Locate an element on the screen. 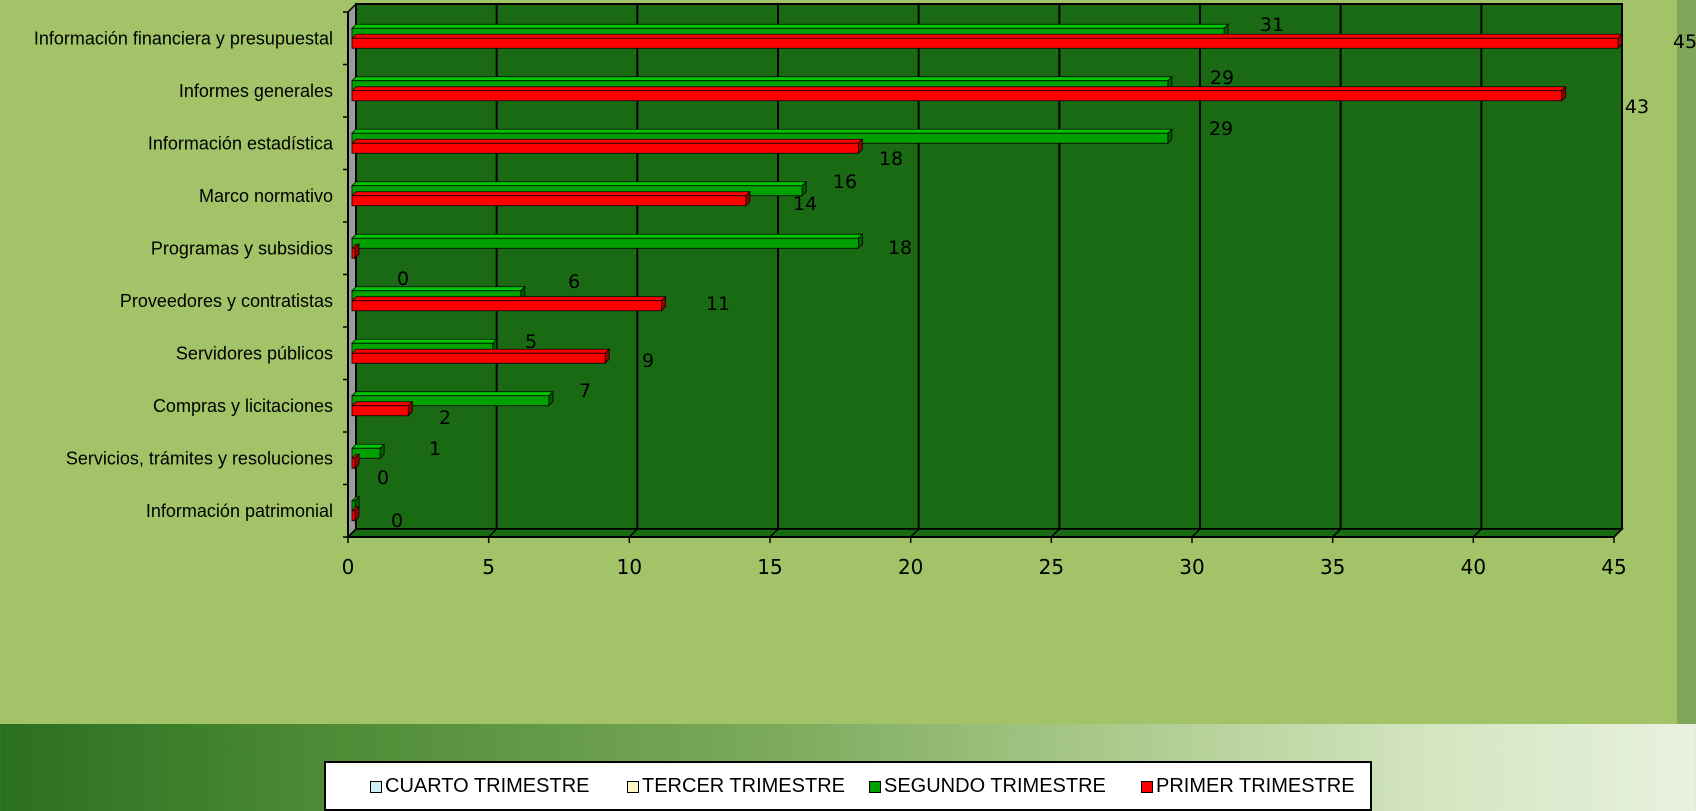  x-tick-label: 35 is located at coordinates (1332, 567).